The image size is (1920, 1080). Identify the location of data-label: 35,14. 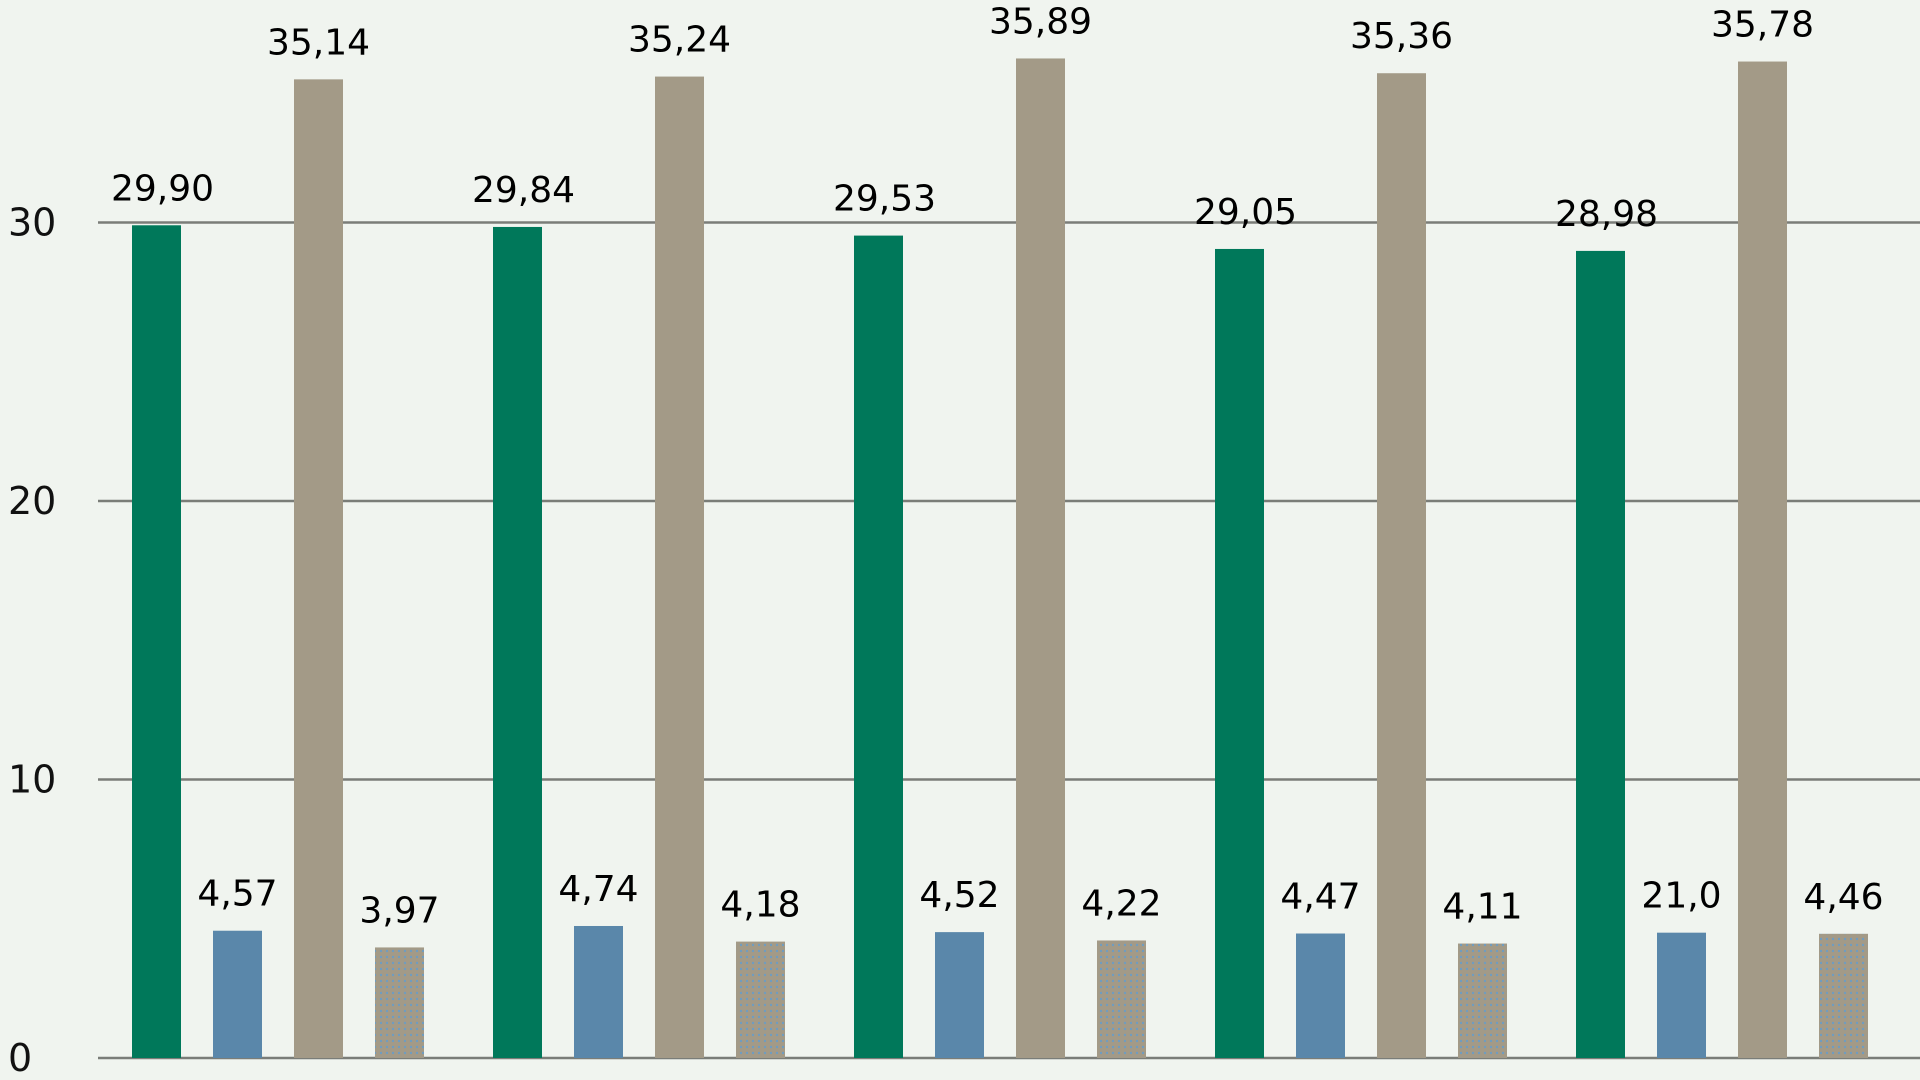
(318, 42).